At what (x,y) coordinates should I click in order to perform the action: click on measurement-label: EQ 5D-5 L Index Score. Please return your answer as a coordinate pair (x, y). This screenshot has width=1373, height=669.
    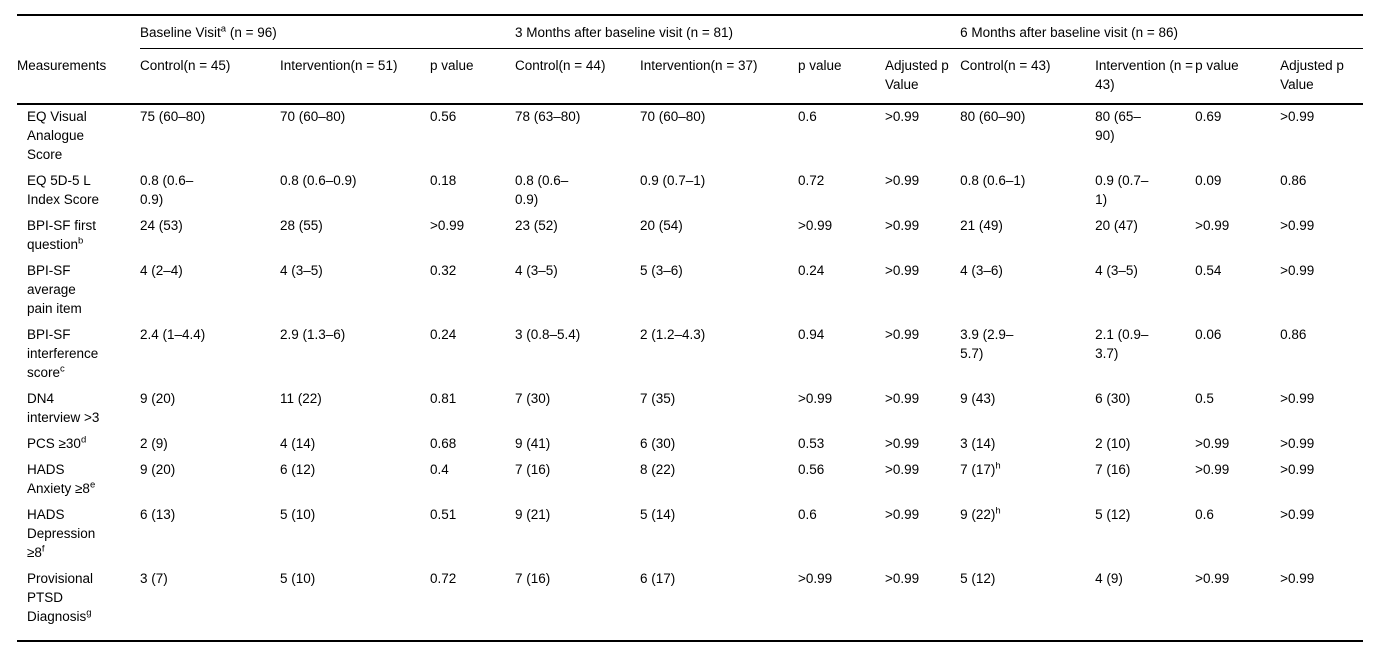
    Looking at the image, I should click on (63, 190).